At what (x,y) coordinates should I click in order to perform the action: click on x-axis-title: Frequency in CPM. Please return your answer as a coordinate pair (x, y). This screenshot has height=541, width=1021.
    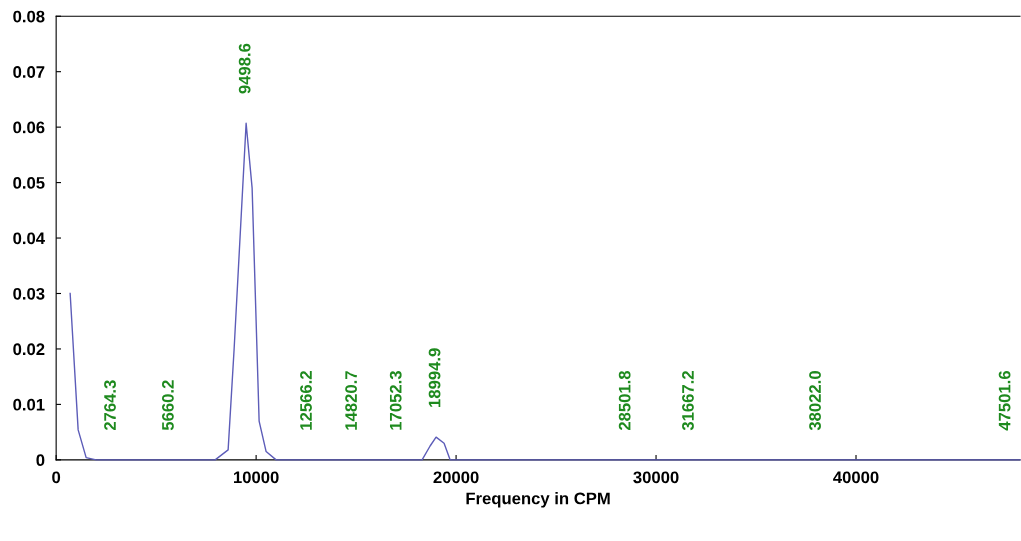
    Looking at the image, I should click on (538, 500).